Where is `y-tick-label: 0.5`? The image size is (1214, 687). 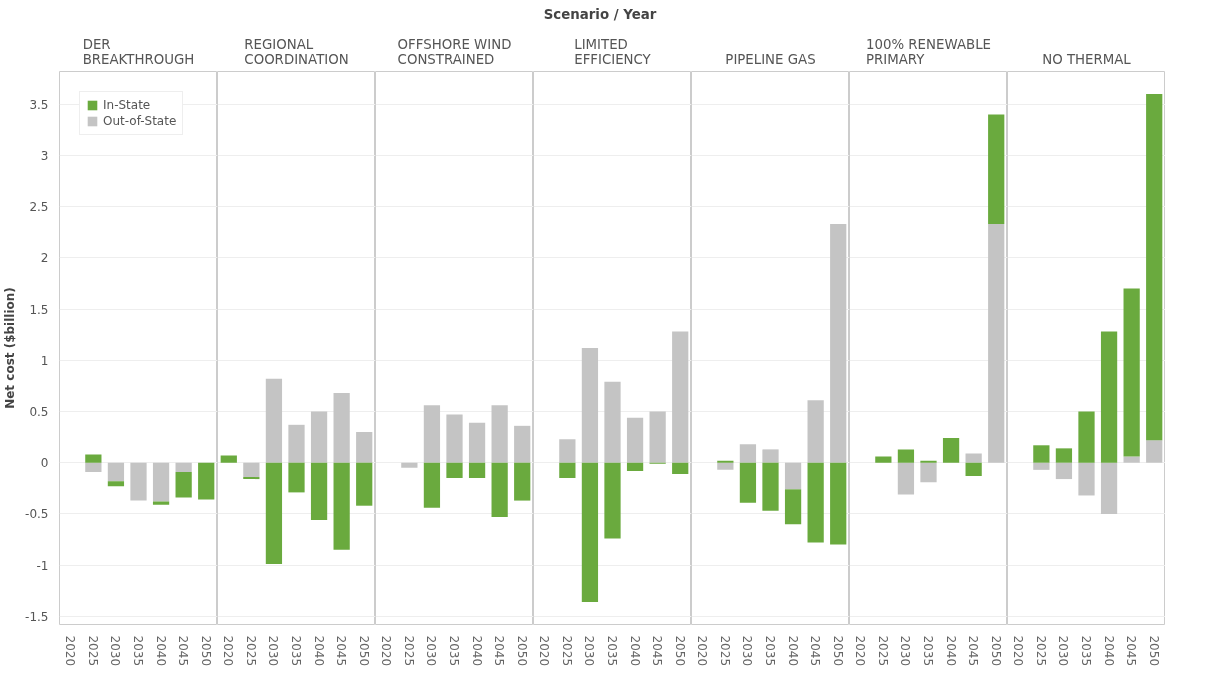 y-tick-label: 0.5 is located at coordinates (39, 412).